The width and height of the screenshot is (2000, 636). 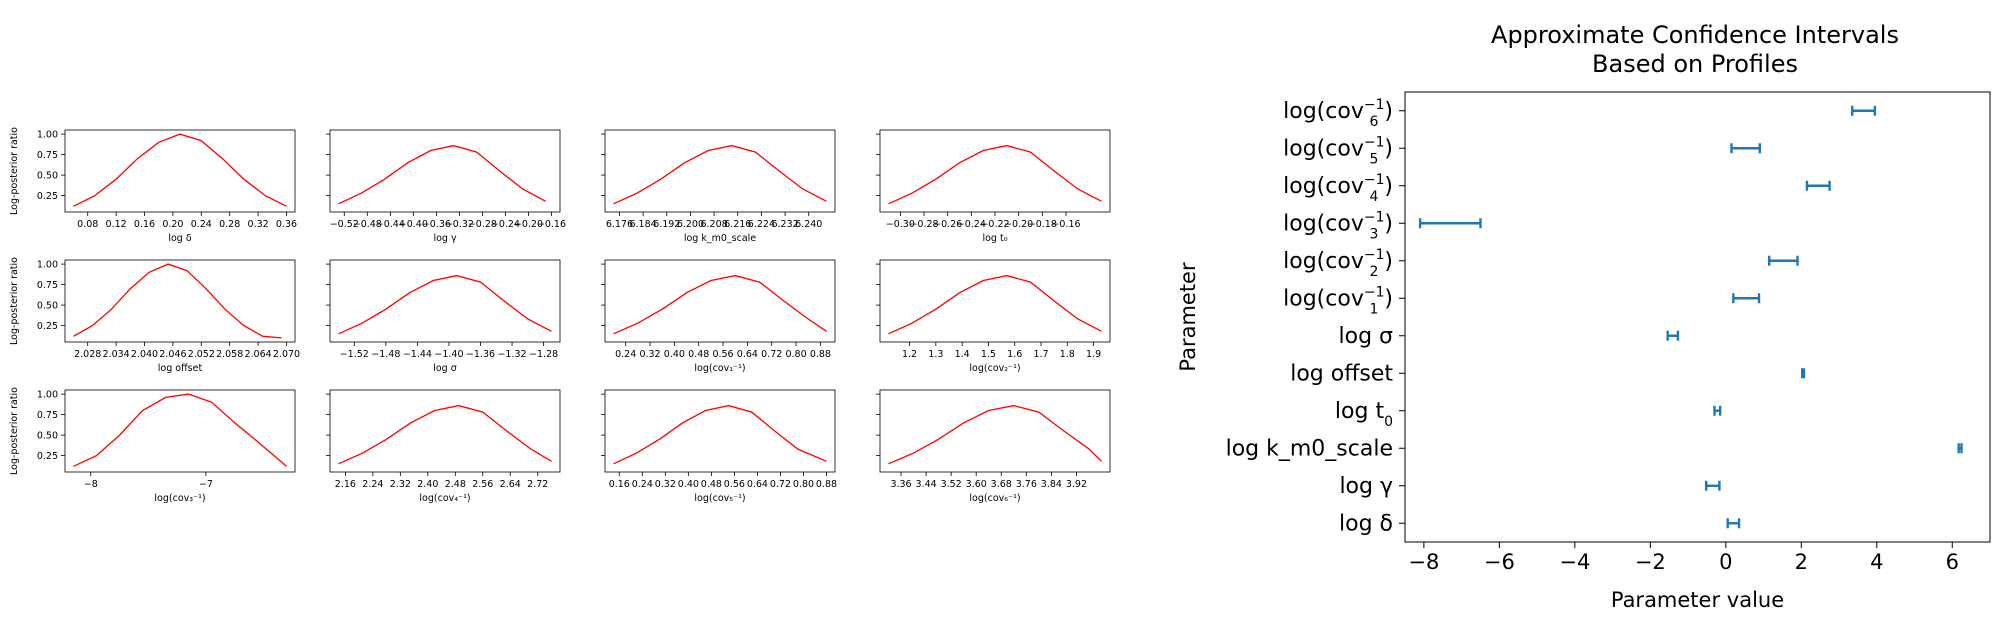 What do you see at coordinates (951, 484) in the screenshot?
I see `x-tick-label: 3.52` at bounding box center [951, 484].